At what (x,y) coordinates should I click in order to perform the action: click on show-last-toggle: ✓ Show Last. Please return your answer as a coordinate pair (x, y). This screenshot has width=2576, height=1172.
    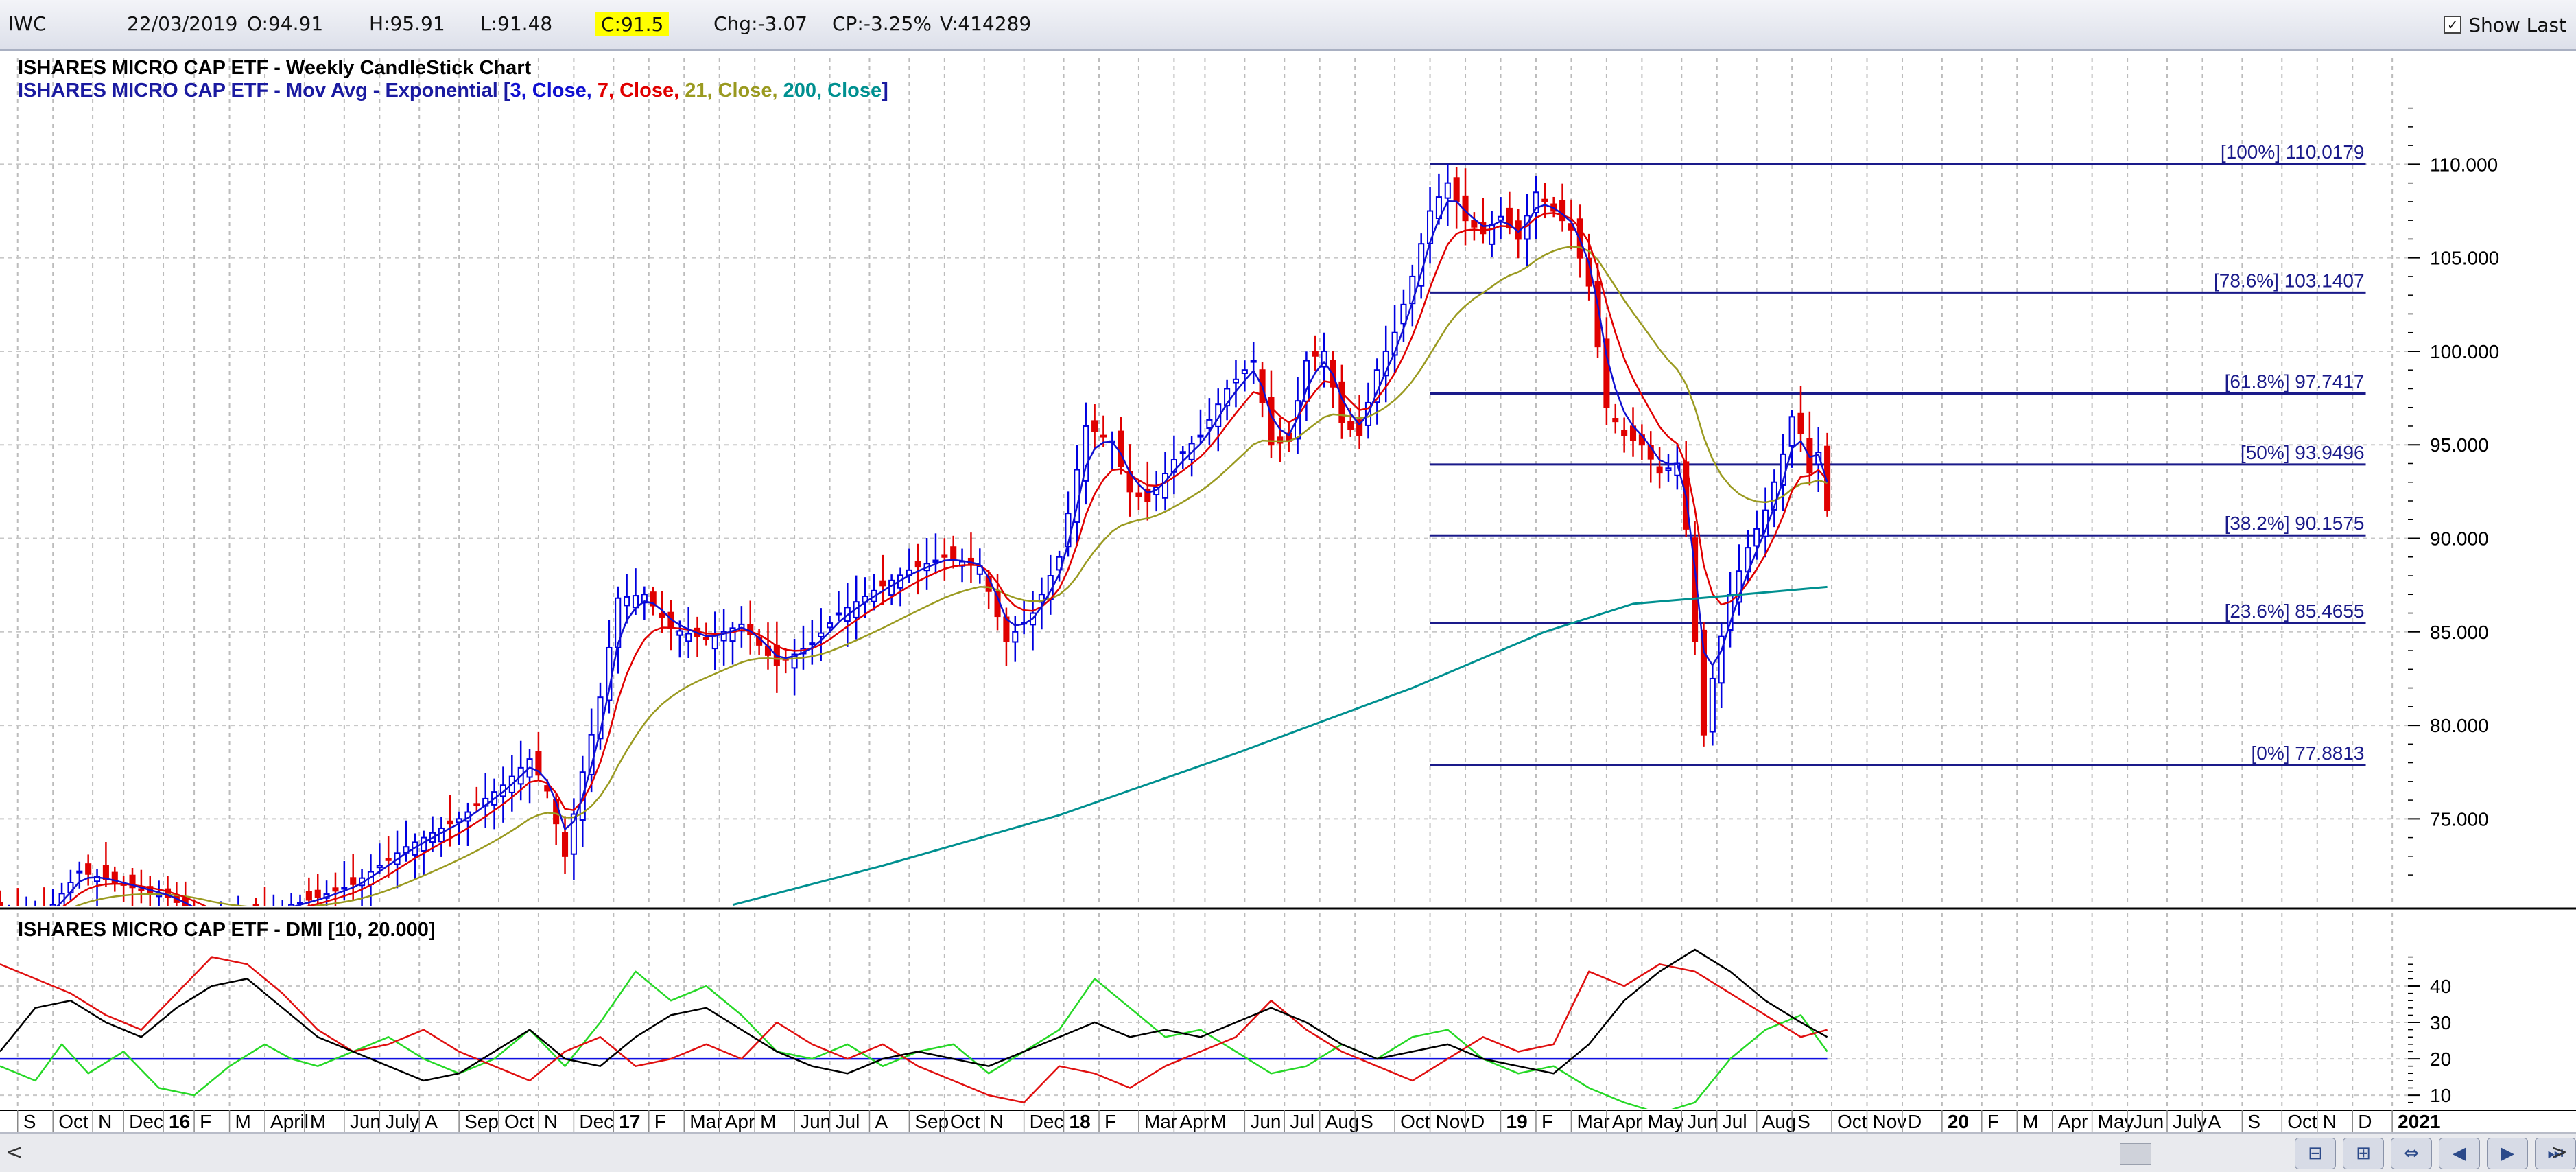
    Looking at the image, I should click on (2505, 24).